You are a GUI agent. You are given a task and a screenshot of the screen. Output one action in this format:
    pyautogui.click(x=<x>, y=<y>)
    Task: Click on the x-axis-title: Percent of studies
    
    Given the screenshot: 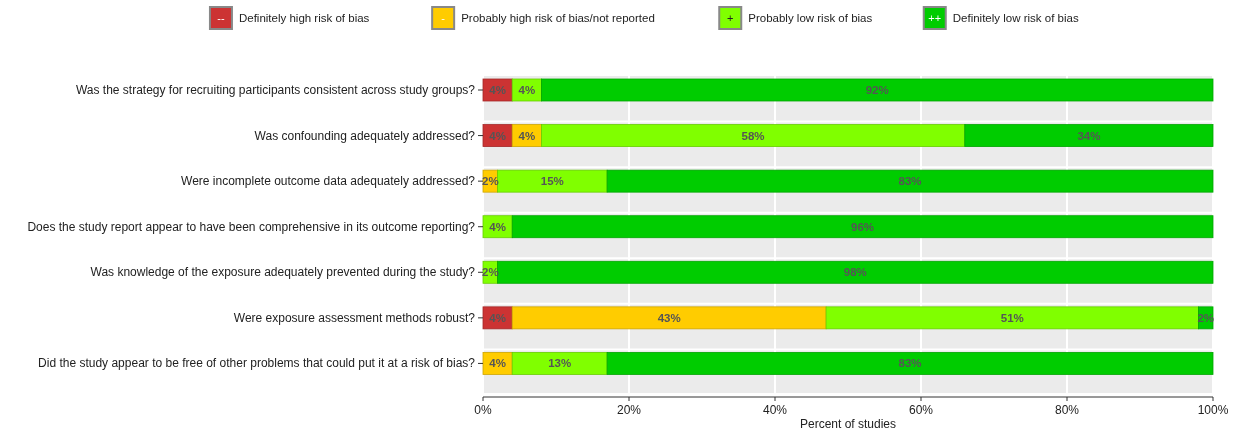 What is the action you would take?
    pyautogui.click(x=848, y=424)
    